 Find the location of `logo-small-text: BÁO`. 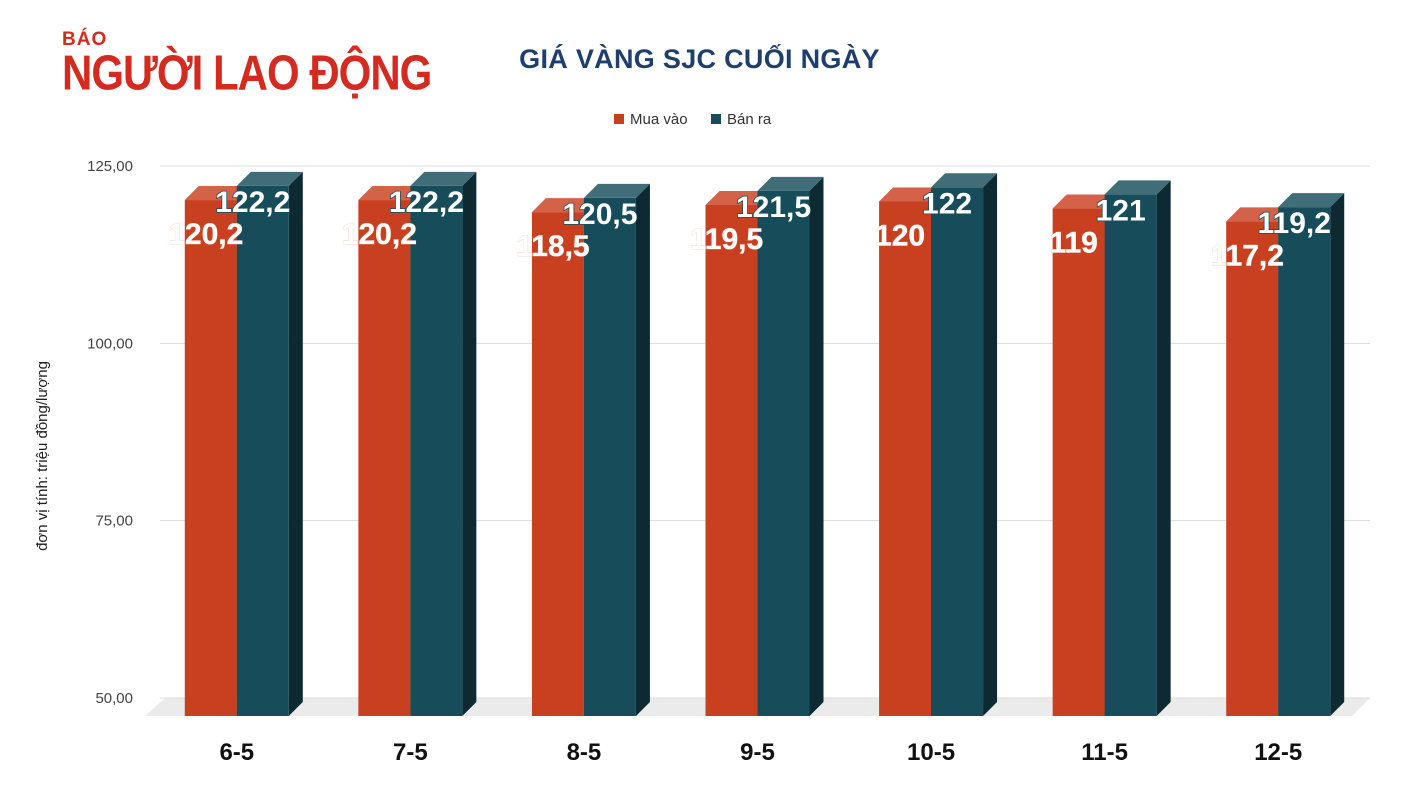

logo-small-text: BÁO is located at coordinates (85, 39).